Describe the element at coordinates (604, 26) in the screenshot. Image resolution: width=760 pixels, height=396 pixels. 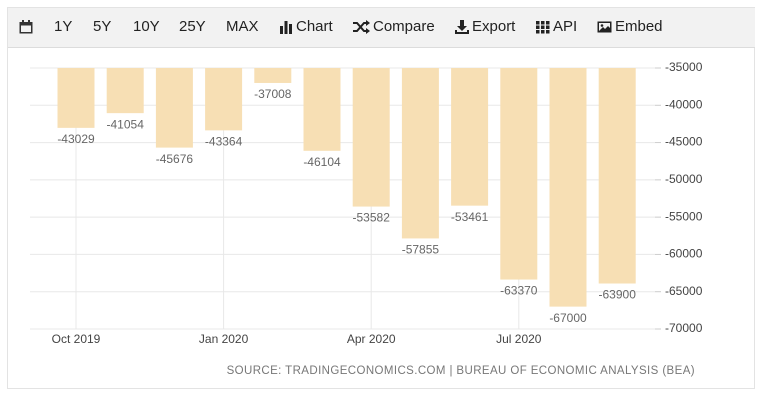
I see `embed-icon` at that location.